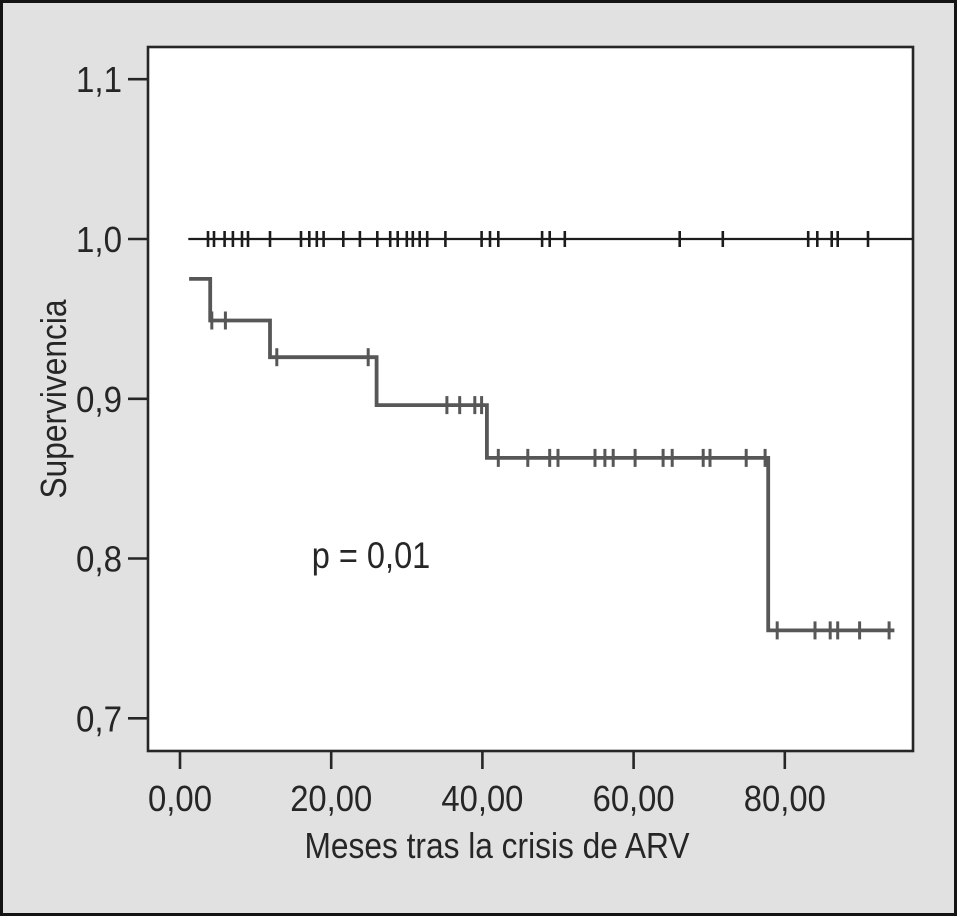  What do you see at coordinates (180, 798) in the screenshot?
I see `x-tick-label: 0,00` at bounding box center [180, 798].